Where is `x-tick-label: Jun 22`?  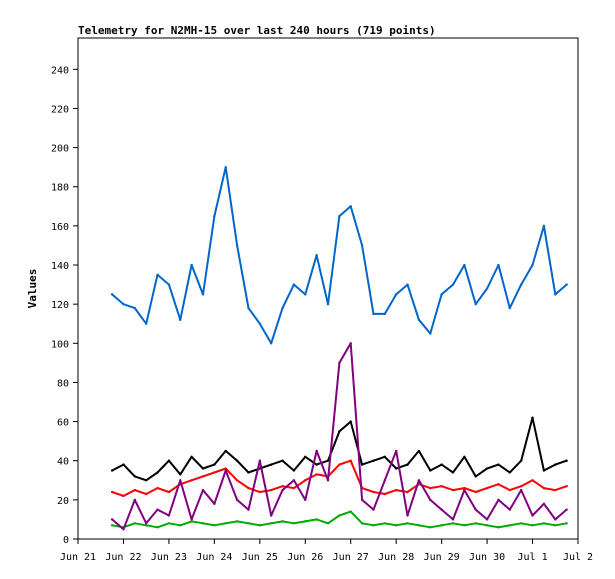
x-tick-label: Jun 22 is located at coordinates (123, 557).